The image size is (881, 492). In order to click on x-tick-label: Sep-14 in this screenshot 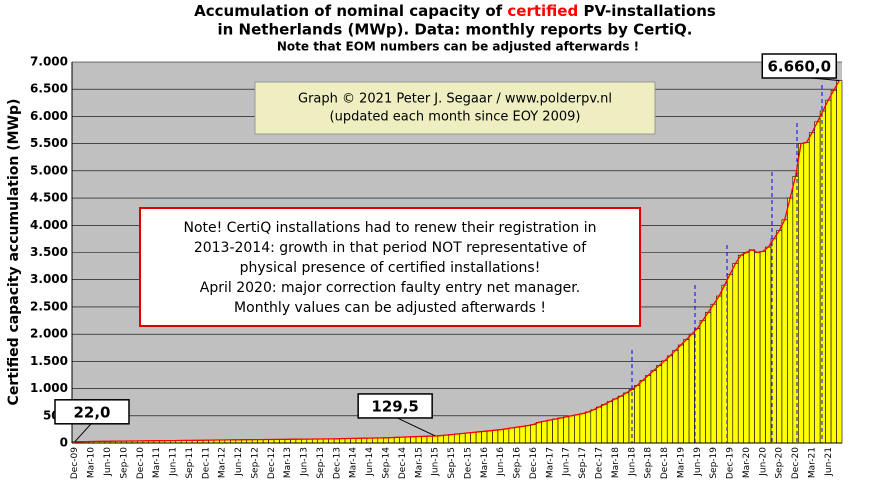, I will do `click(387, 463)`.